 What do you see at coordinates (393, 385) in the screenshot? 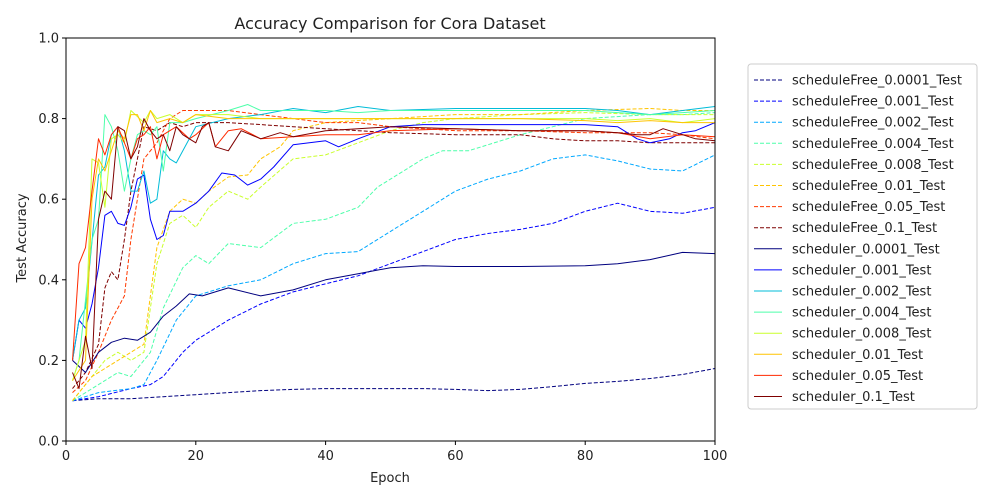
I see `series-line-scheduleFree_0.0001_Test` at bounding box center [393, 385].